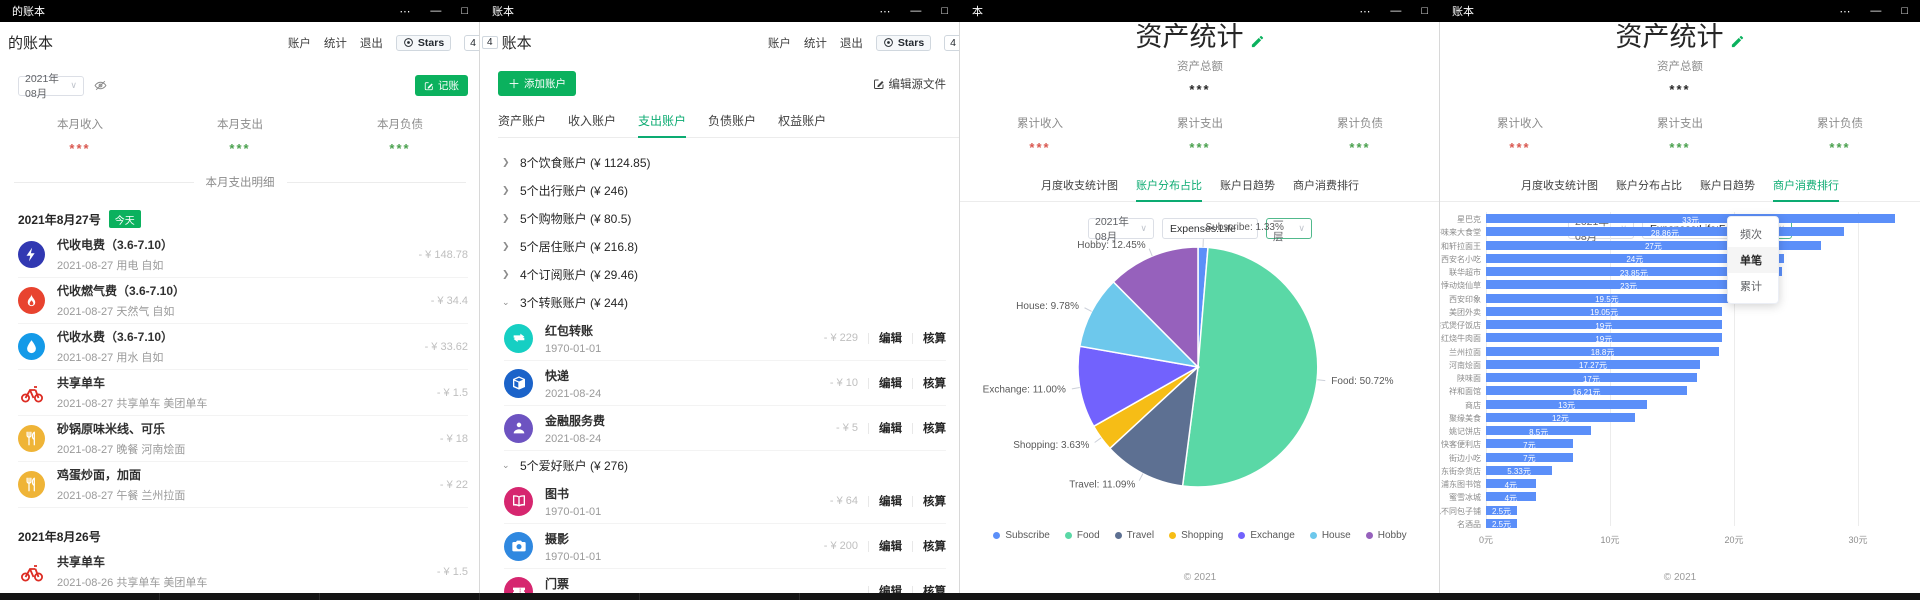  Describe the element at coordinates (1876, 10) in the screenshot. I see `window4-minimize-button: —` at that location.